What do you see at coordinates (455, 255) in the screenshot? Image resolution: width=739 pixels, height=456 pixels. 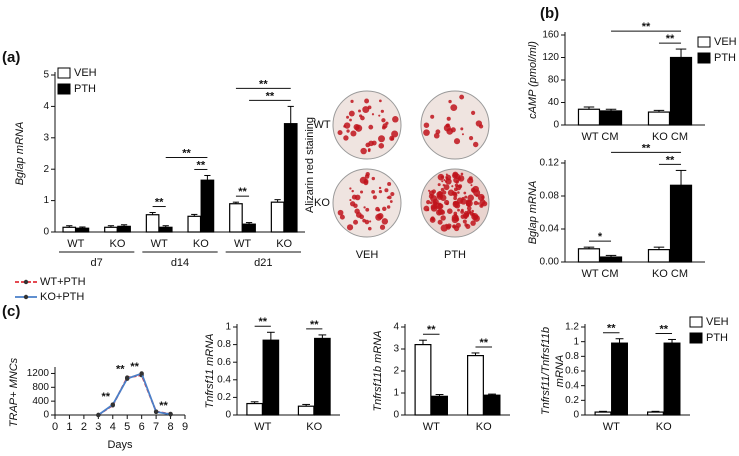 I see `column-label: PTH` at bounding box center [455, 255].